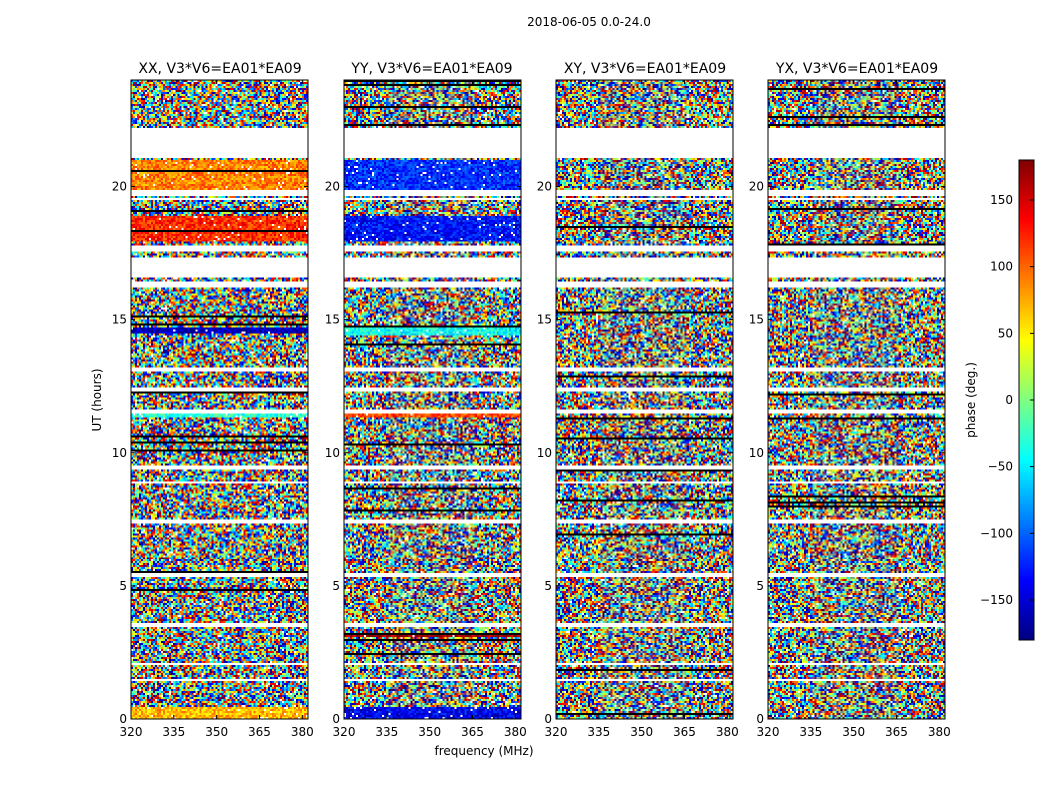  I want to click on colorbar, so click(1026, 400).